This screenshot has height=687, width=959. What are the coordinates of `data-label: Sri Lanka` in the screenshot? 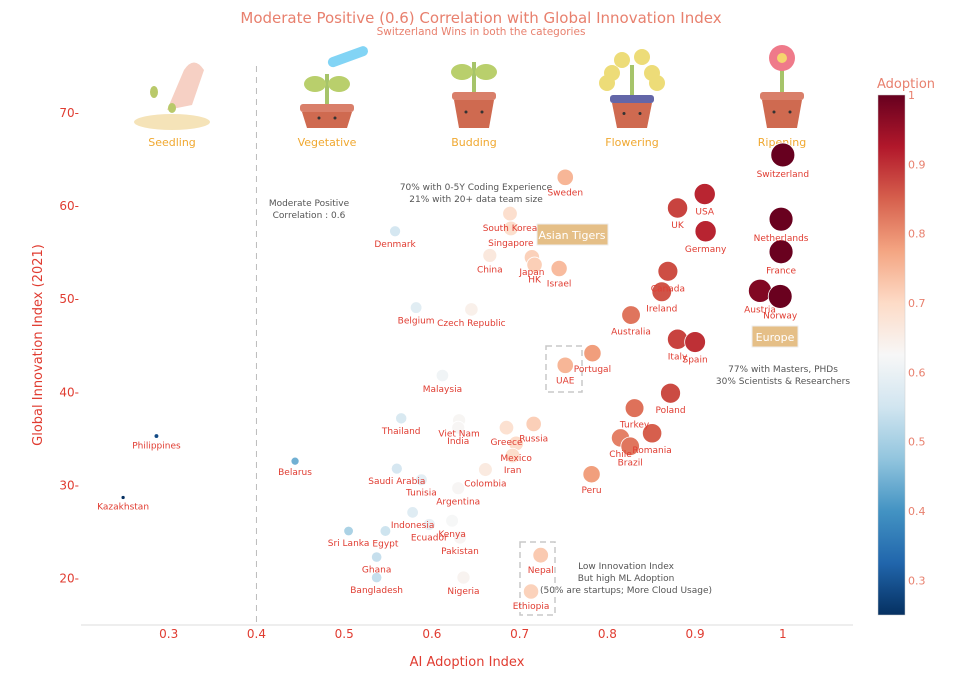 It's located at (349, 544).